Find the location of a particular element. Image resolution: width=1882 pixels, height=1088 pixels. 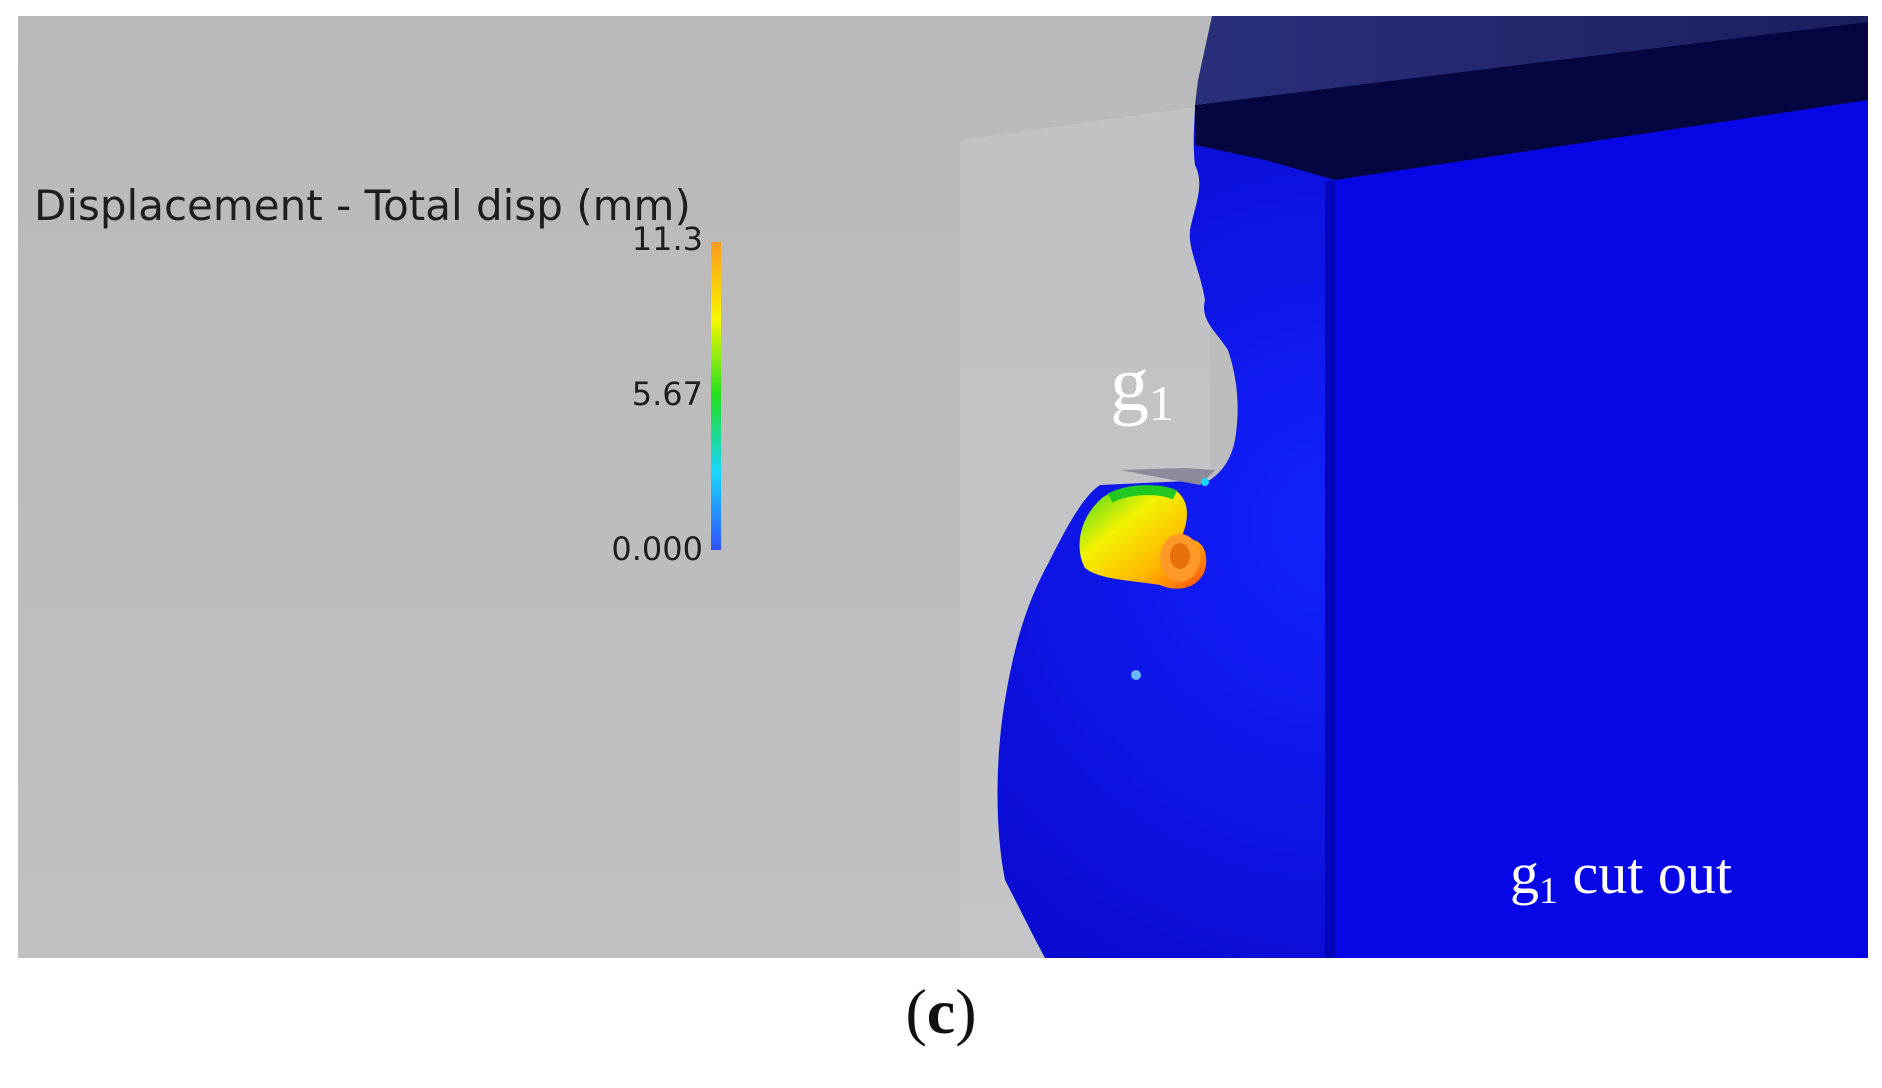

figure-caption: (c) is located at coordinates (941, 1011).